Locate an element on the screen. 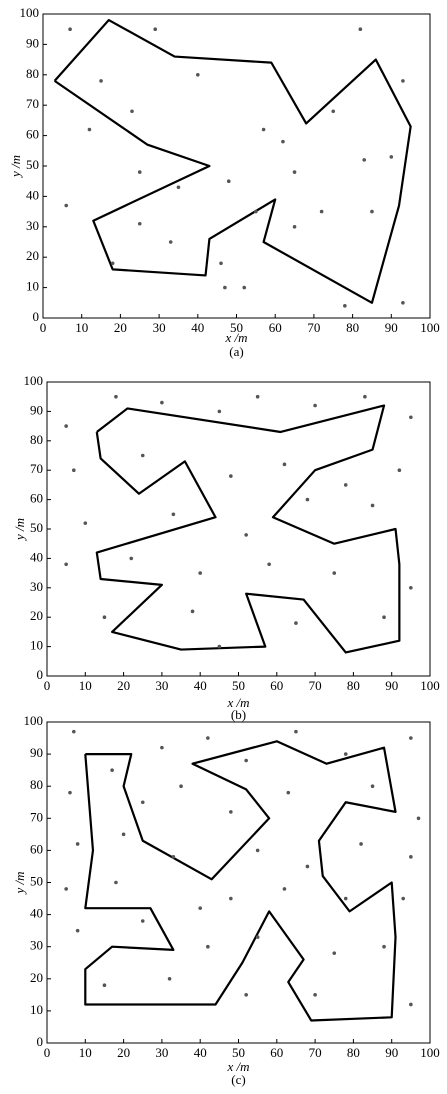  x-tick-label: 30 is located at coordinates (161, 1052).